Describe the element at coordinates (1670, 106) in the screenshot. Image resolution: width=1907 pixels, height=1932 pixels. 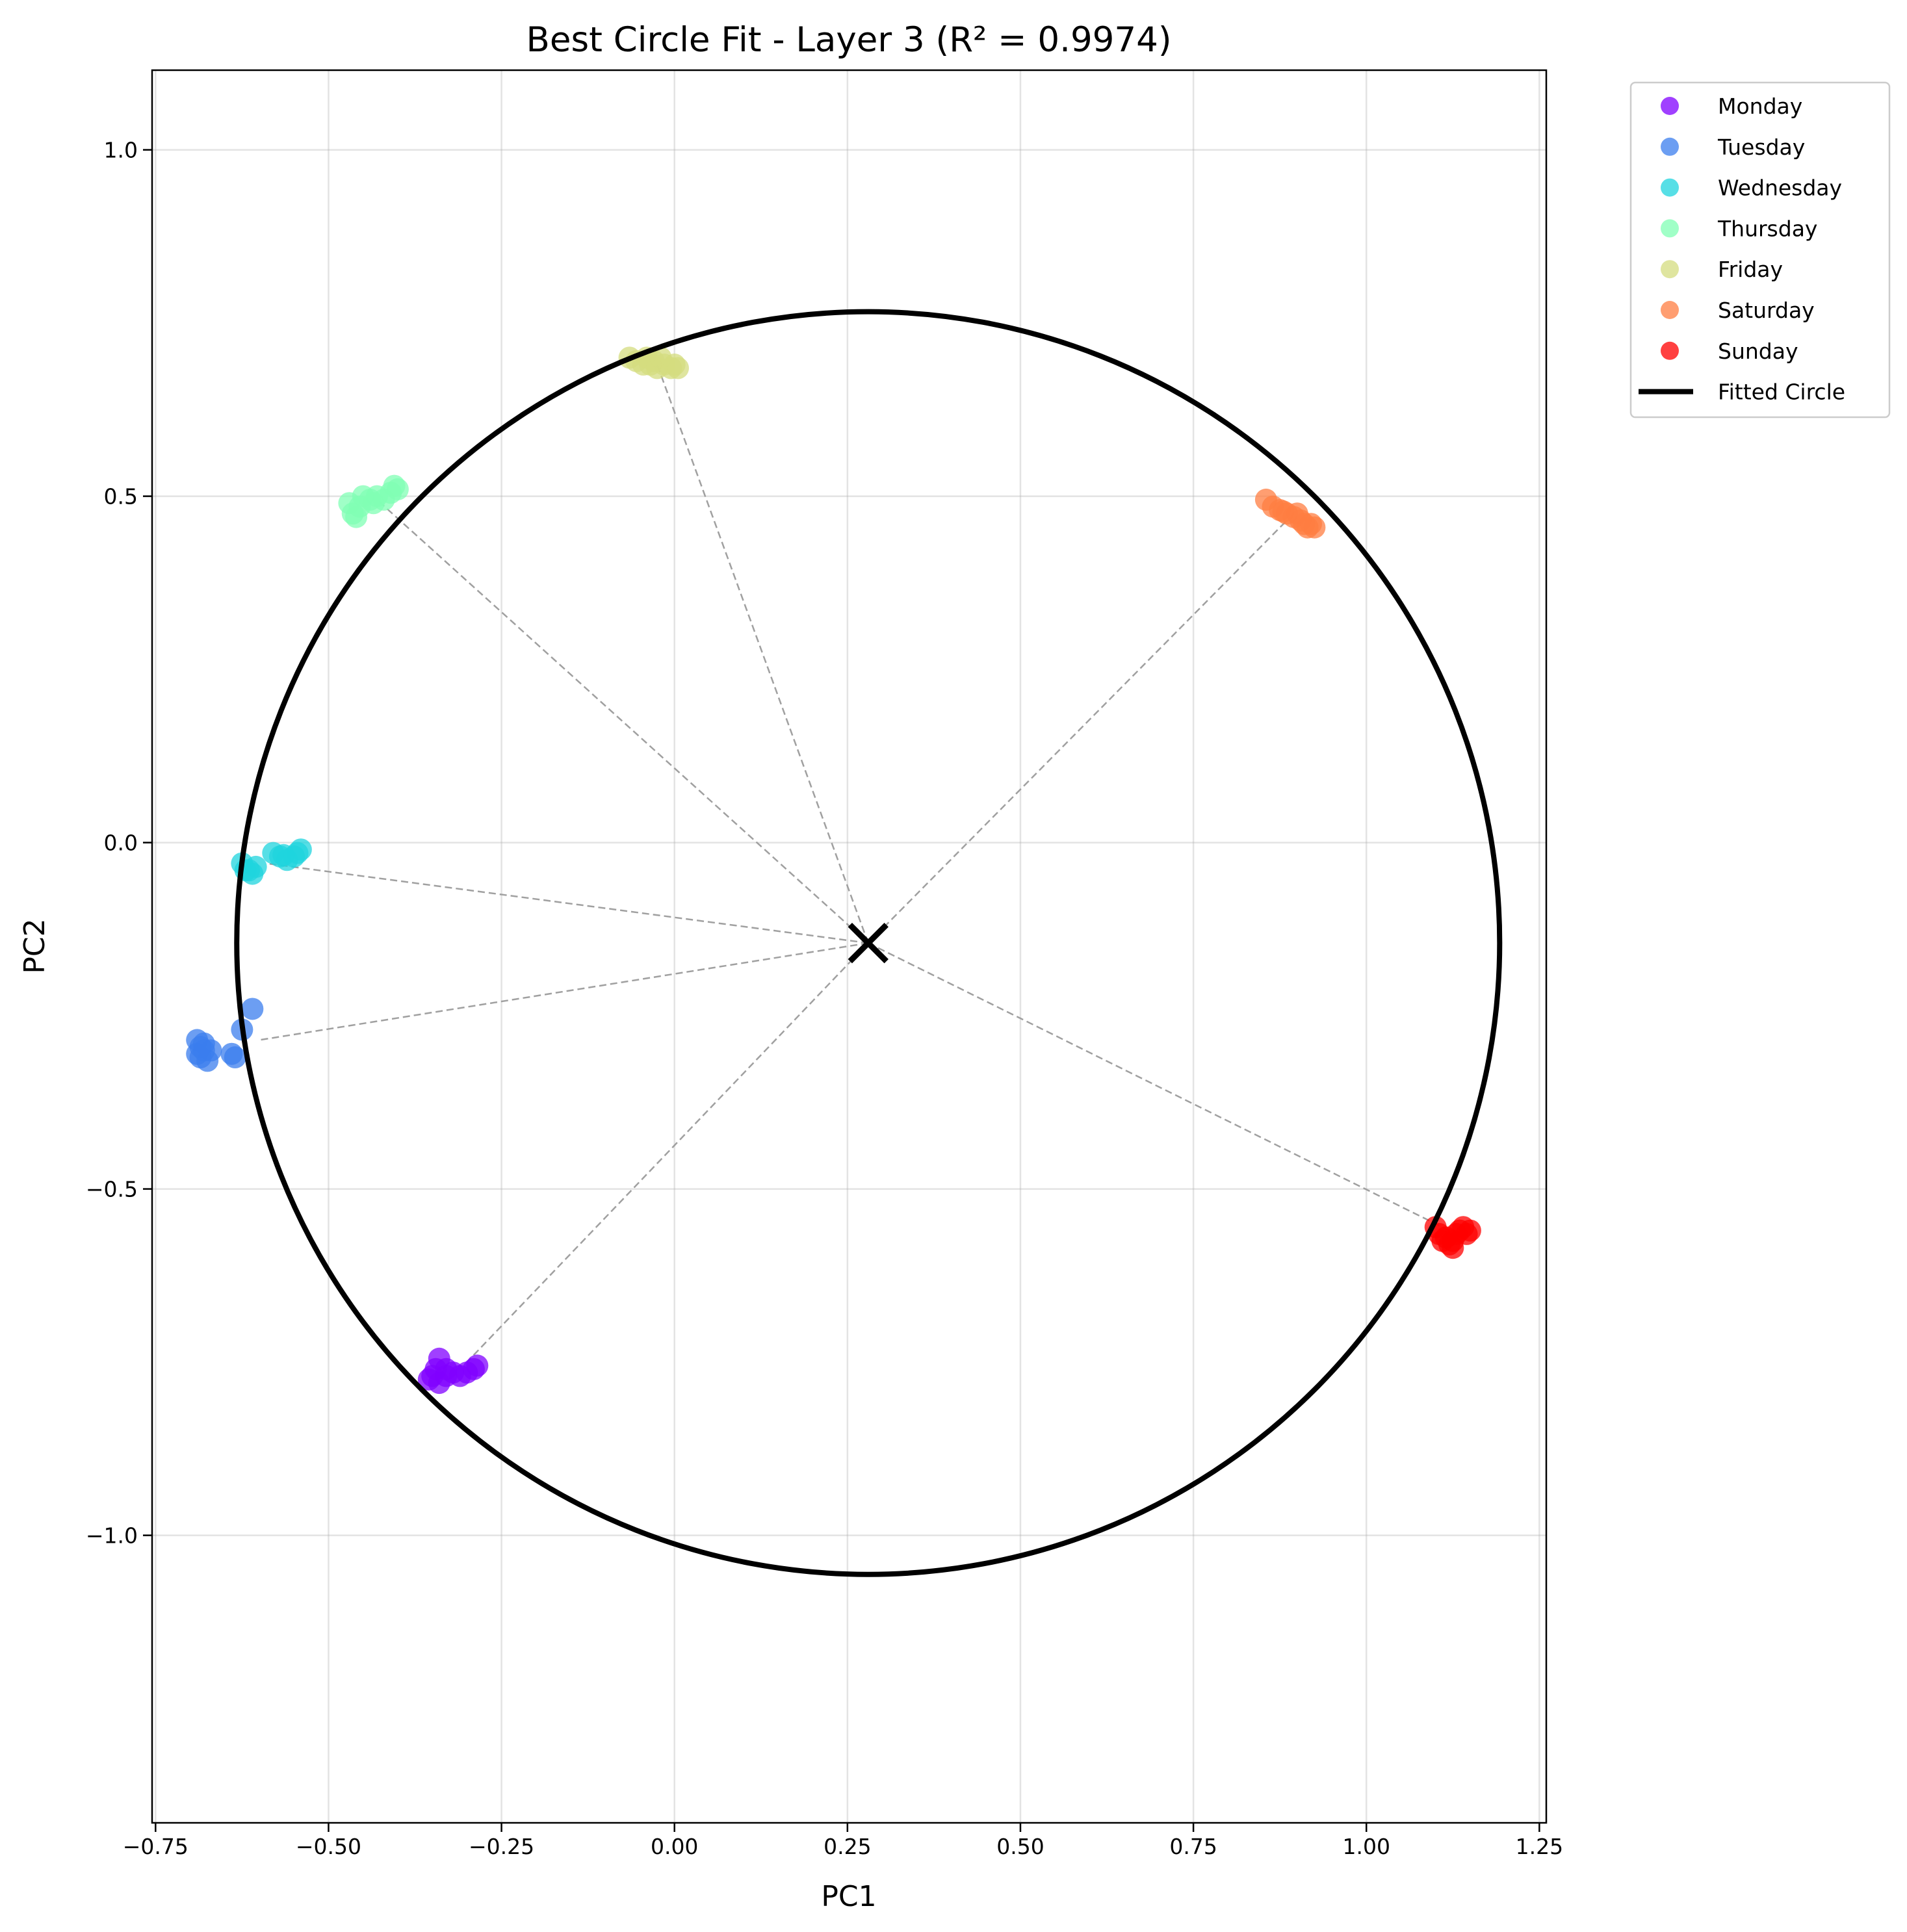
I see `legend-marker-monday` at that location.